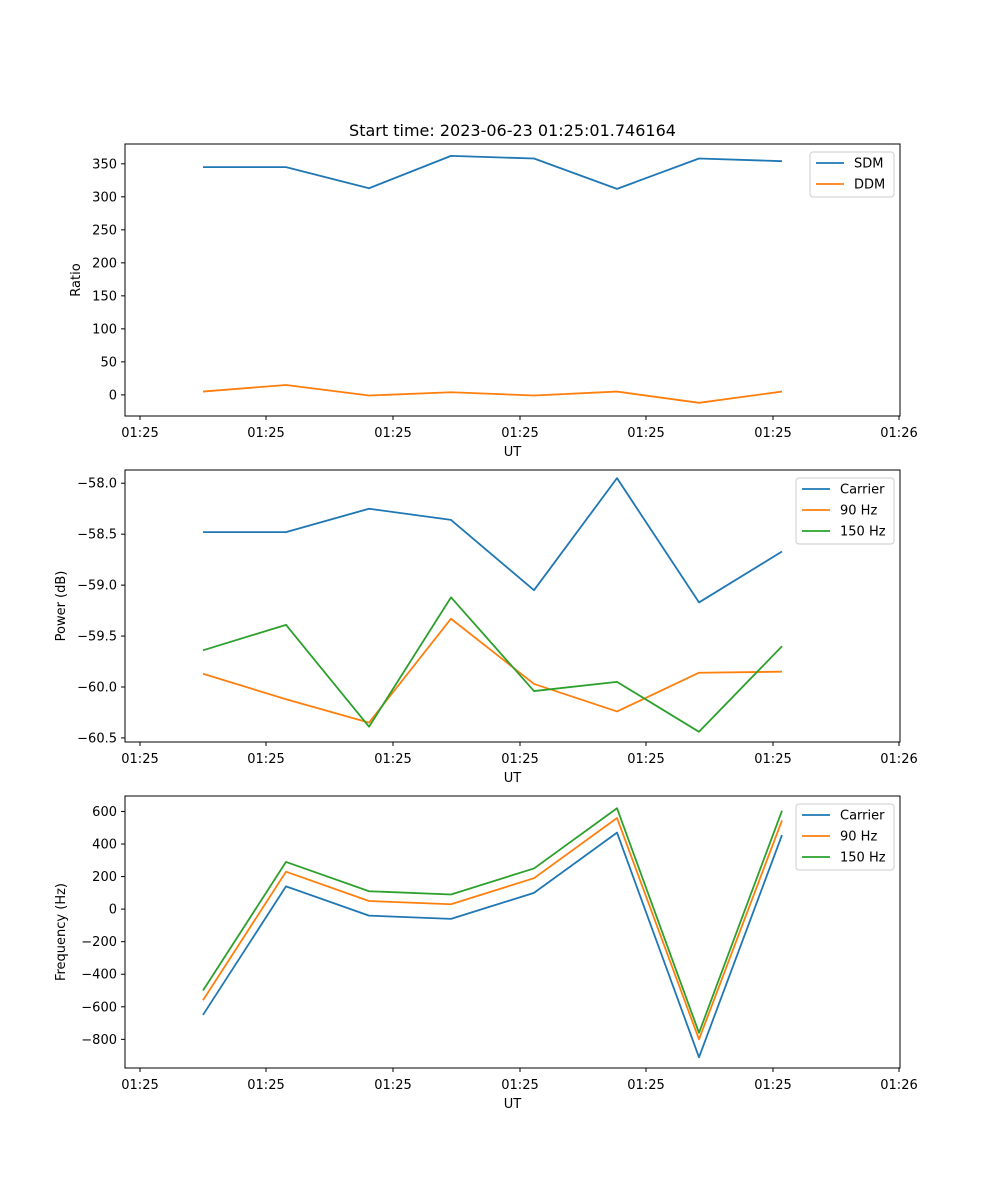 This screenshot has width=1000, height=1200. I want to click on y-tick-label: 350, so click(104, 164).